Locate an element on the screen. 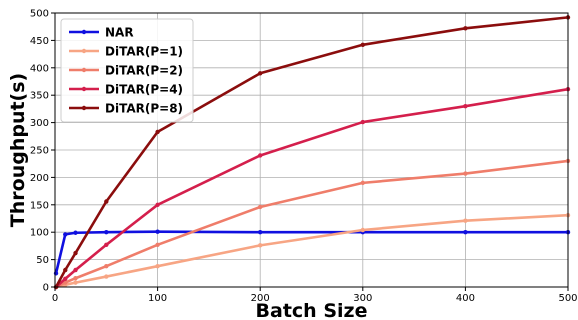 The image size is (578, 320). y-tick-label: 200 is located at coordinates (39, 178).